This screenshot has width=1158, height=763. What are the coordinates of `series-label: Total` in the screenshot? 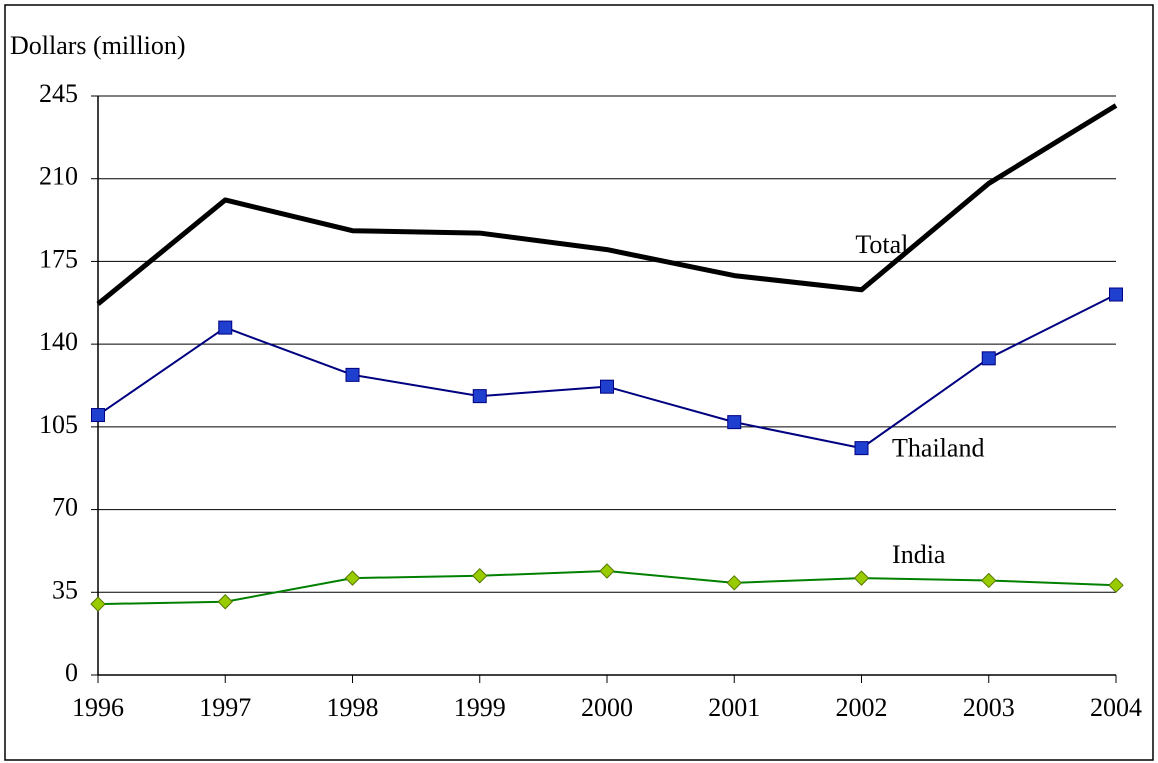 It's located at (881, 244).